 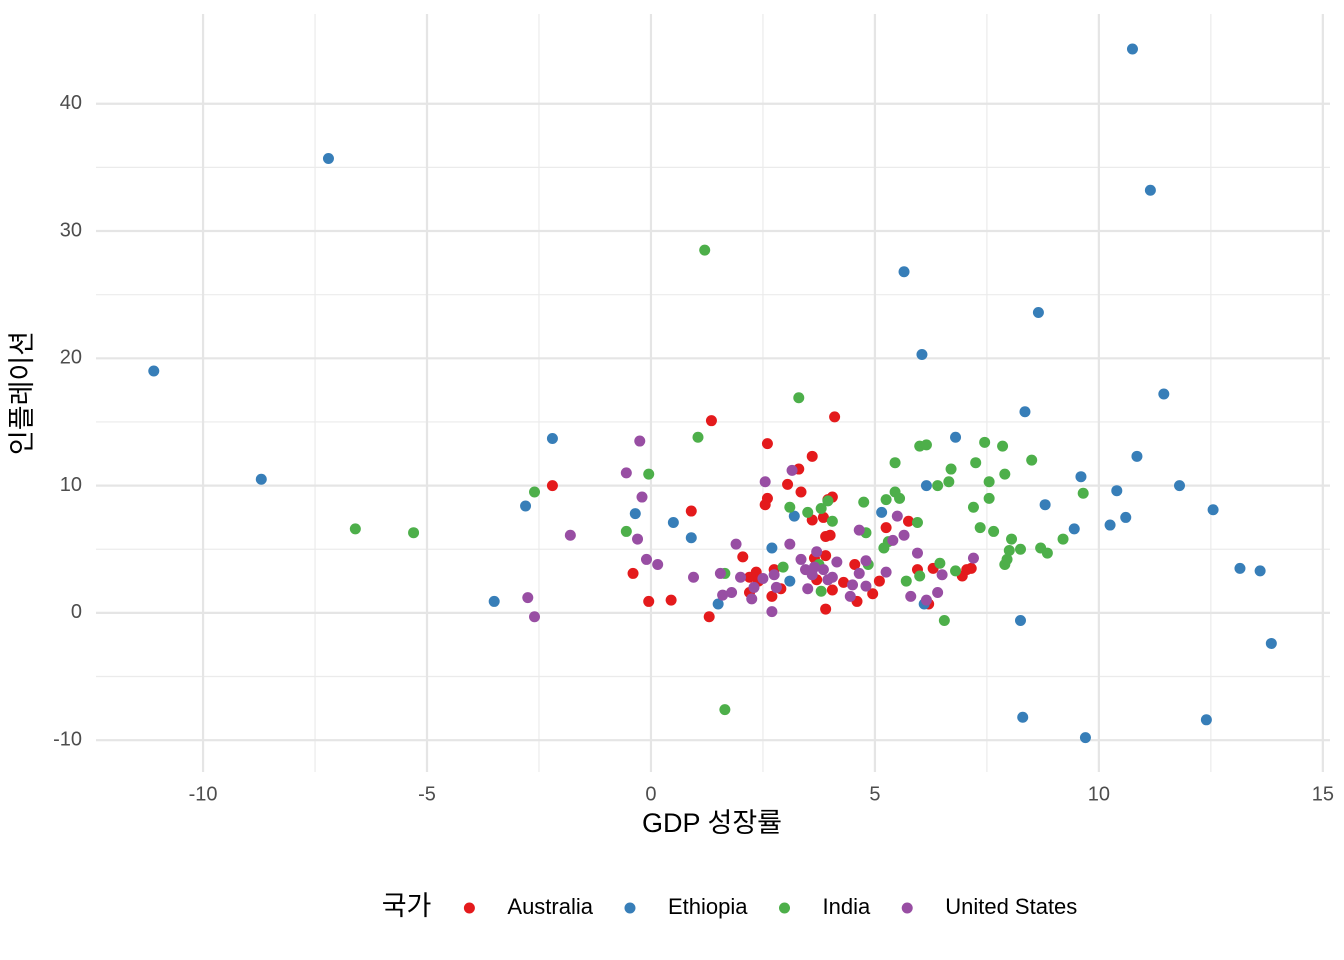 I want to click on legend-label: Australia, so click(x=550, y=906).